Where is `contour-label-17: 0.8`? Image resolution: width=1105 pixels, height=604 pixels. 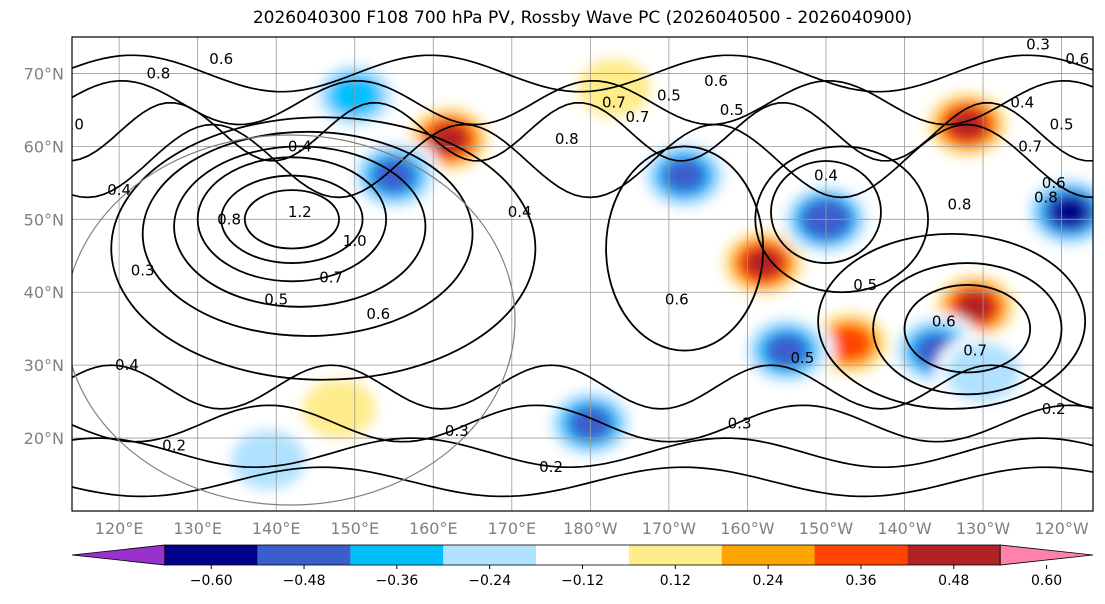 contour-label-17: 0.8 is located at coordinates (567, 139).